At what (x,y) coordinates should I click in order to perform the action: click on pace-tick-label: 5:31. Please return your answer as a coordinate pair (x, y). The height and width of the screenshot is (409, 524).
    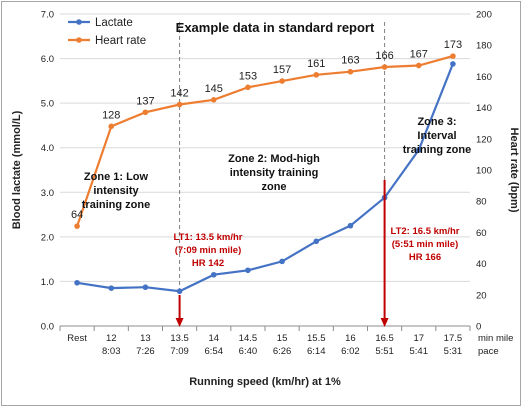
    Looking at the image, I should click on (453, 351).